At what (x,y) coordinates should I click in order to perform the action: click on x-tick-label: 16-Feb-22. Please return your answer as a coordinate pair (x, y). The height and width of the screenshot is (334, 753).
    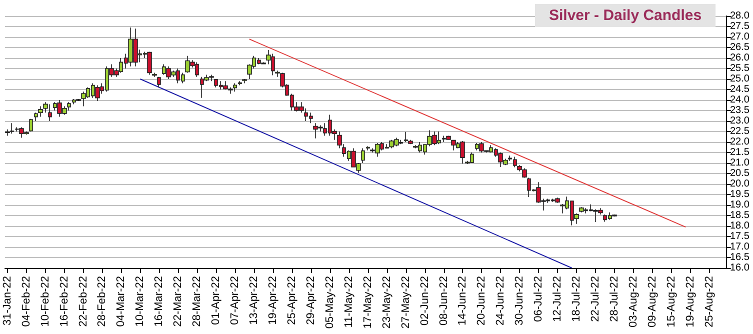
    Looking at the image, I should click on (64, 301).